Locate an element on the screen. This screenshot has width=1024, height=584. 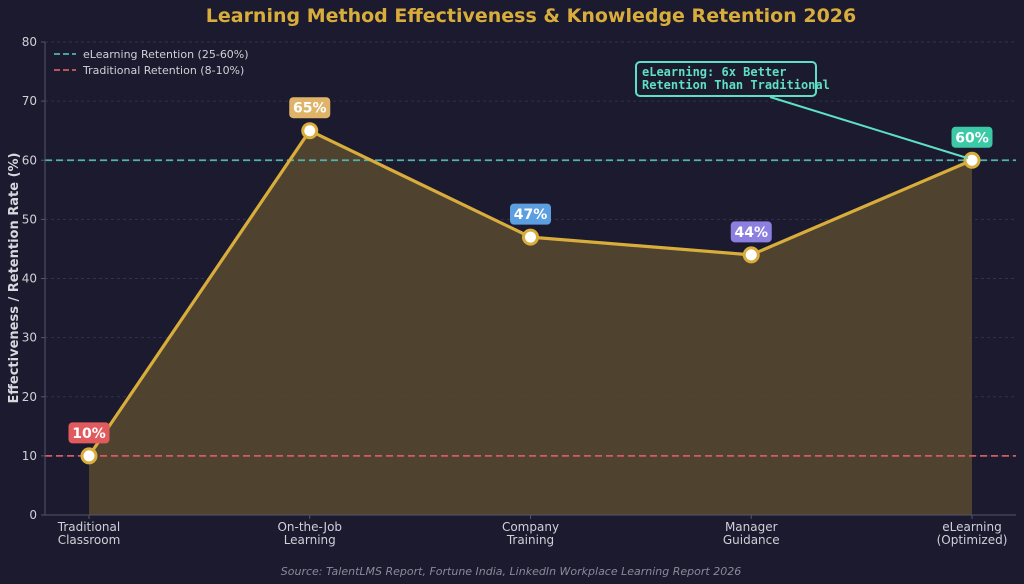
y-tick-label: 0 is located at coordinates (33, 515).